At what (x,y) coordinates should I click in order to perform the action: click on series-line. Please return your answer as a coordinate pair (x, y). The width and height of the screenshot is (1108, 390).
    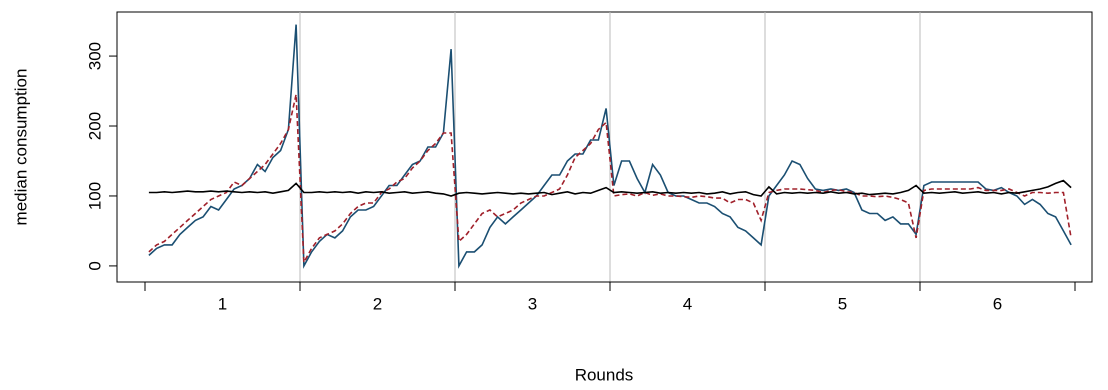
    Looking at the image, I should click on (610, 188).